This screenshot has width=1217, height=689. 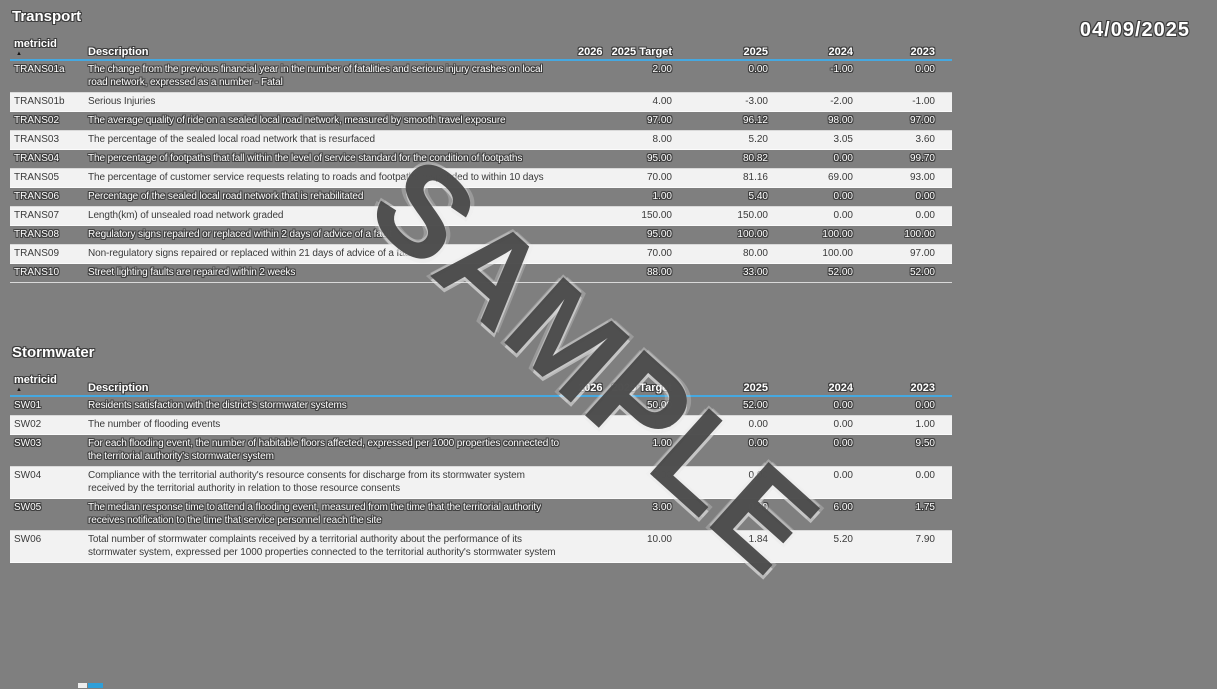 I want to click on value-cell: 0.30, so click(x=758, y=507).